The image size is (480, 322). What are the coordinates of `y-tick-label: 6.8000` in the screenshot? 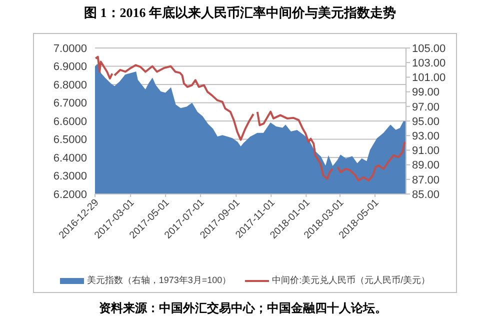 It's located at (70, 85).